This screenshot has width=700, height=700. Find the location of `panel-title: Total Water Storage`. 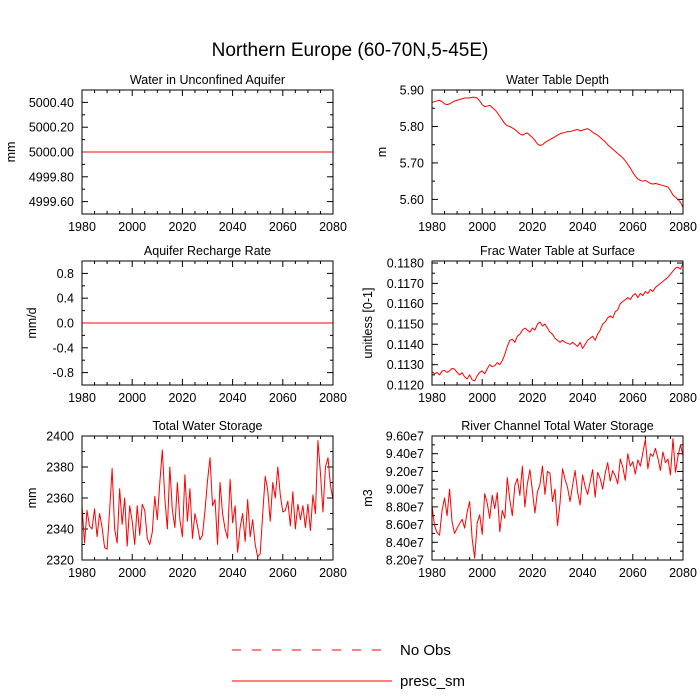

panel-title: Total Water Storage is located at coordinates (207, 426).